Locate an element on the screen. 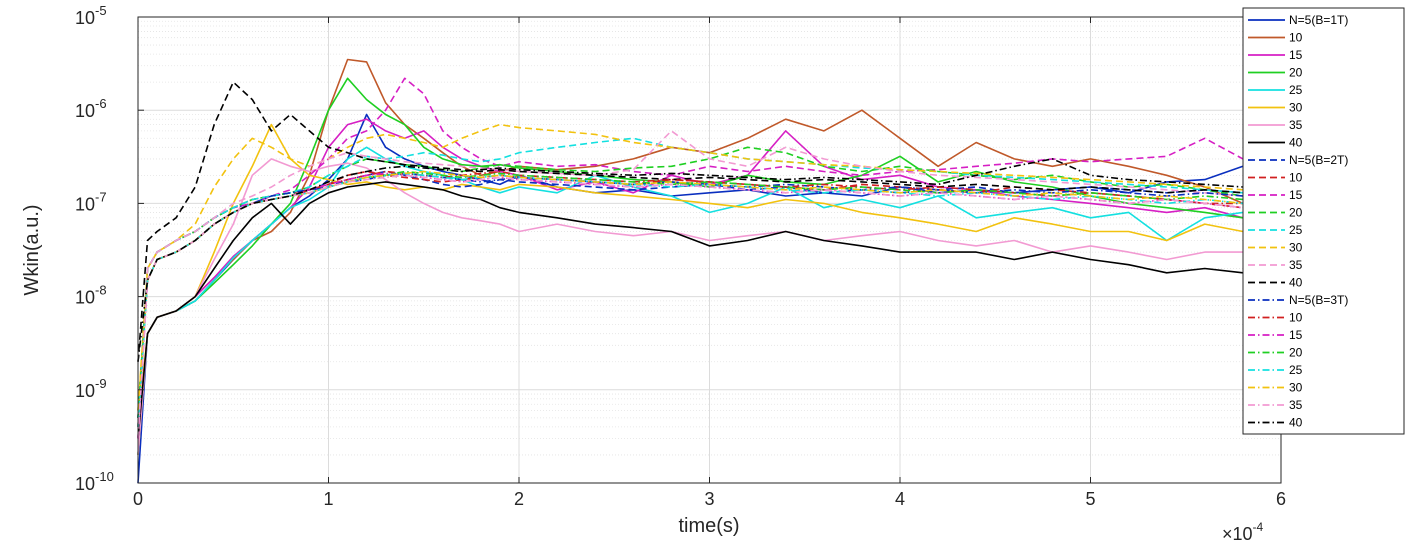 This screenshot has width=1409, height=548. x-tick-label: 1 is located at coordinates (328, 499).